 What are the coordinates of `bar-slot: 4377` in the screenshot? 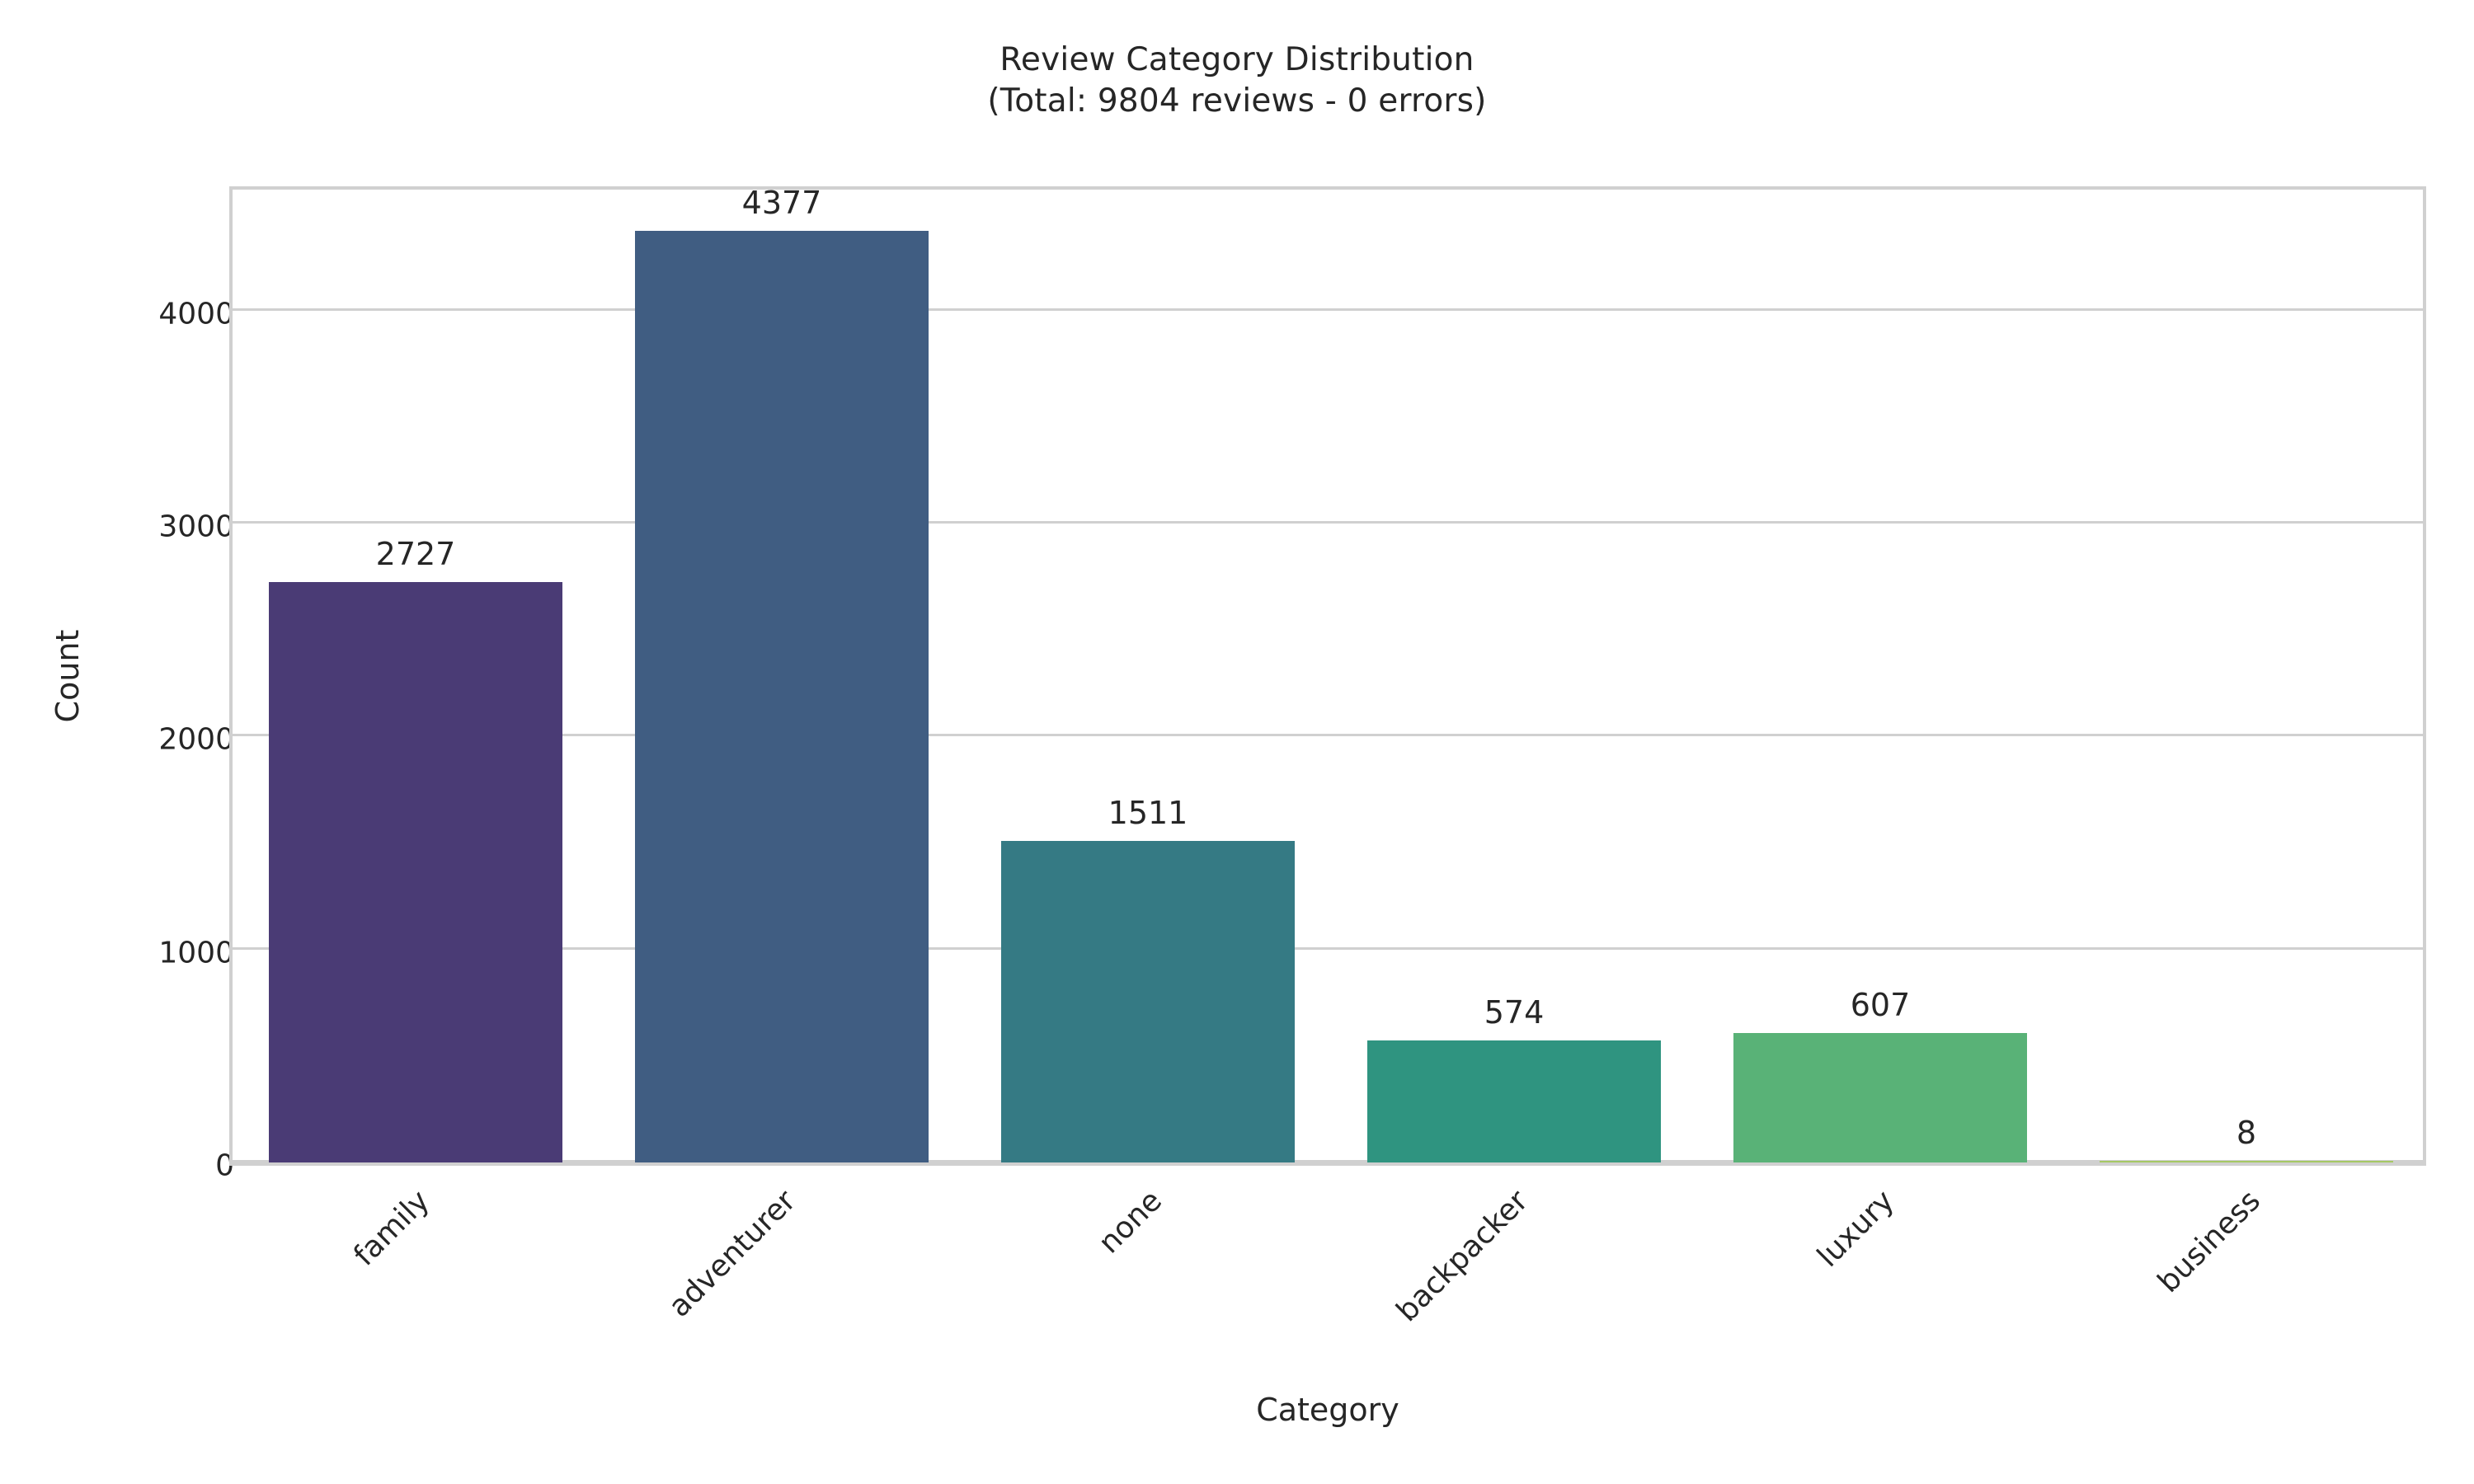 It's located at (782, 673).